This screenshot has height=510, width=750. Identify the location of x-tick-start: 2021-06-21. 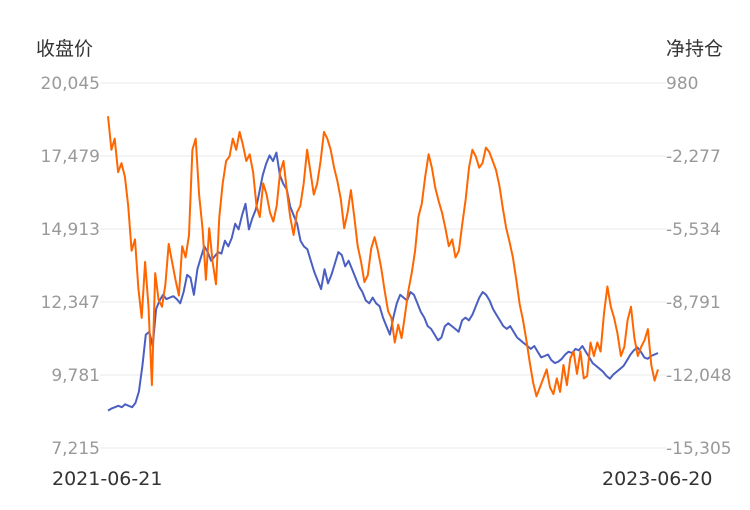
(107, 479).